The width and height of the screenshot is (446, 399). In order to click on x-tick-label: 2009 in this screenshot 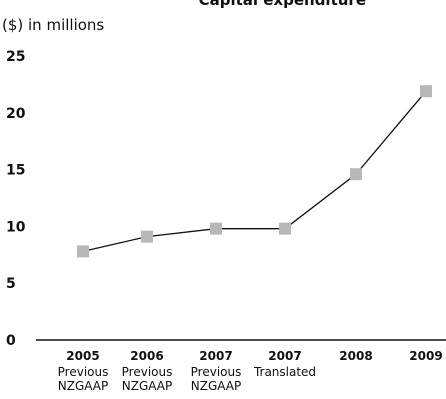, I will do `click(425, 356)`.